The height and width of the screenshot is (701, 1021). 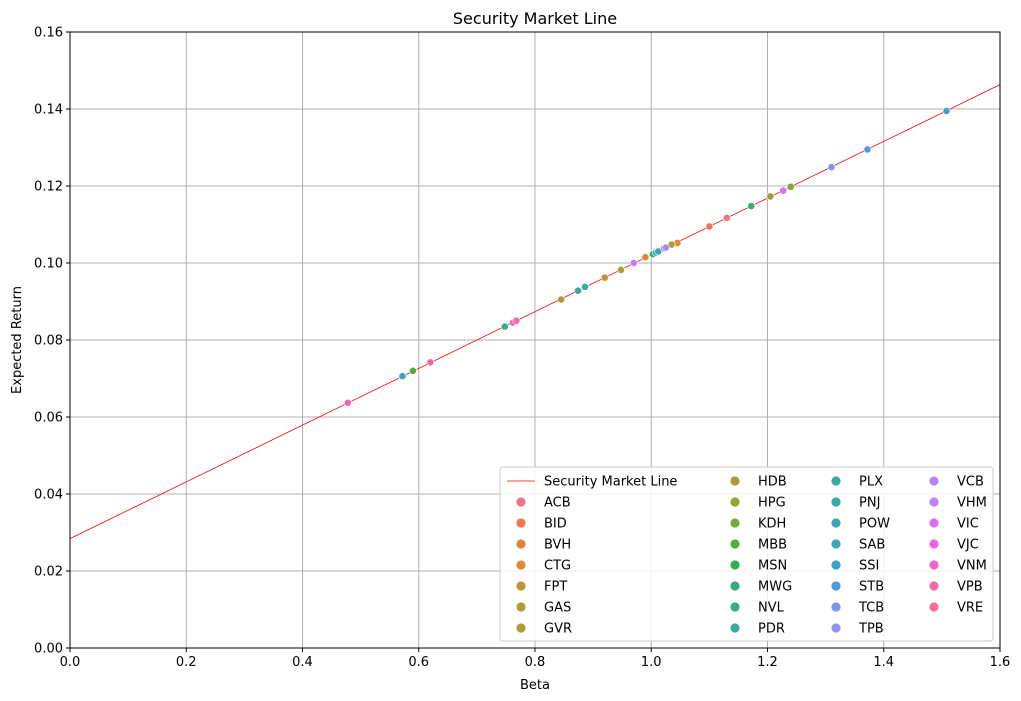 What do you see at coordinates (836, 628) in the screenshot?
I see `legend-marker-tpb` at bounding box center [836, 628].